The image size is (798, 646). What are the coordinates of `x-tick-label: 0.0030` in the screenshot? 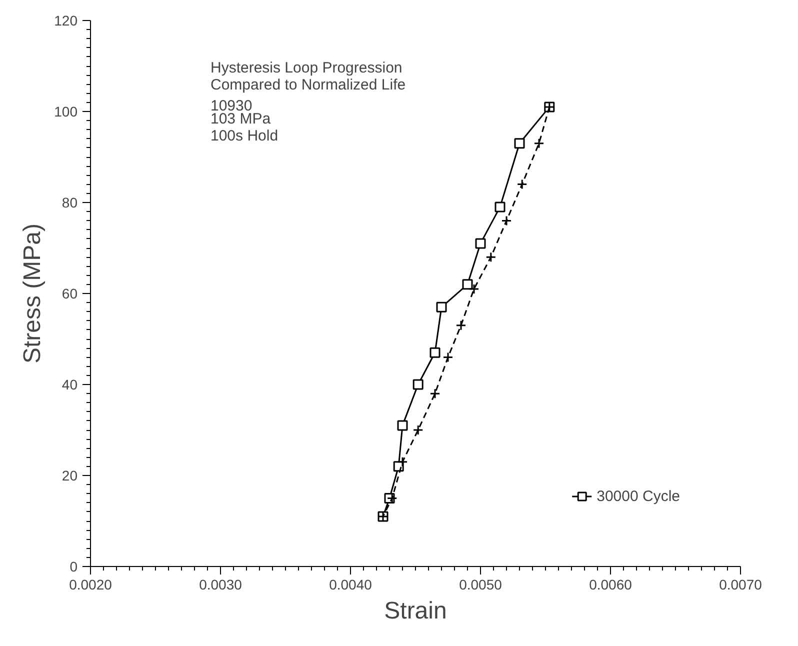 It's located at (220, 584).